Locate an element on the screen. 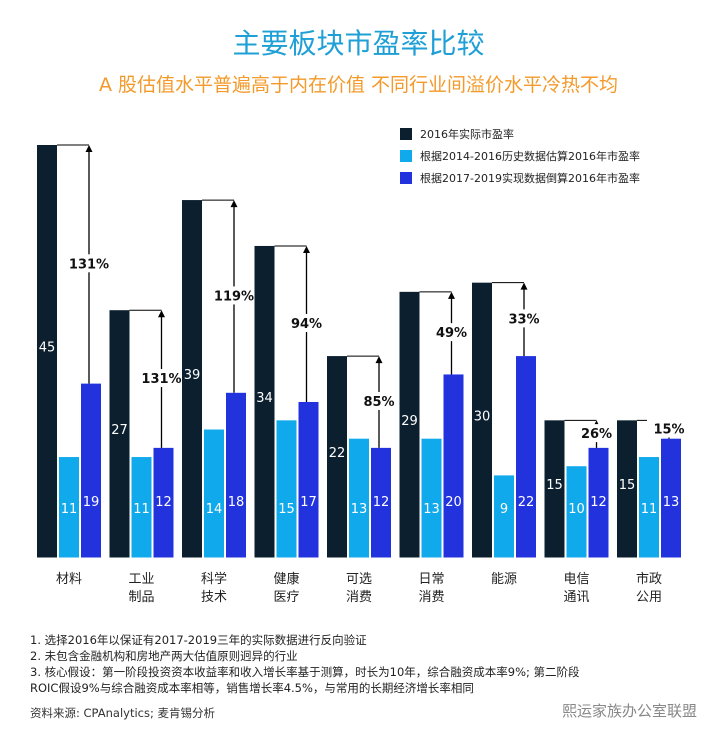 The image size is (717, 729). bar-value-label: 34 is located at coordinates (264, 398).